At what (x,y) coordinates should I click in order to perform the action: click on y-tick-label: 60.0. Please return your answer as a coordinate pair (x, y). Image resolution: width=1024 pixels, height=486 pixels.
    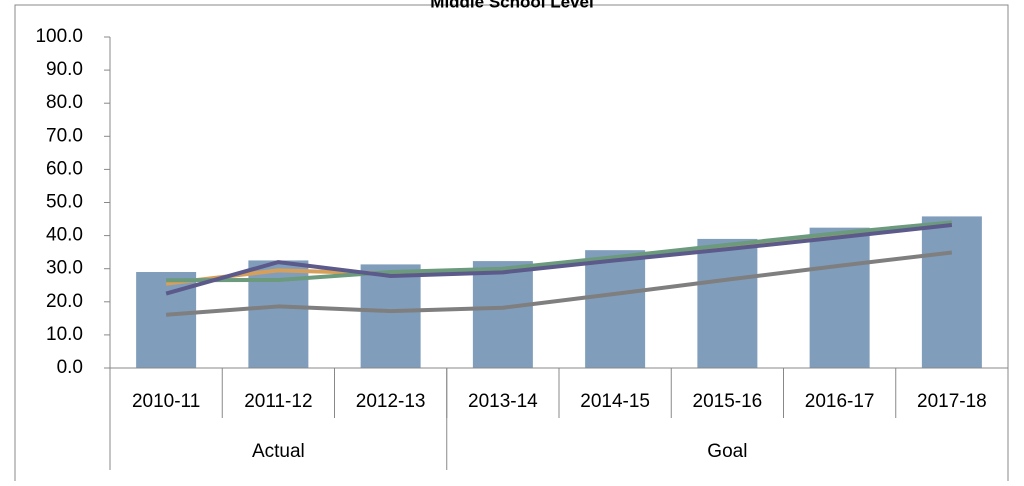
    Looking at the image, I should click on (64, 168).